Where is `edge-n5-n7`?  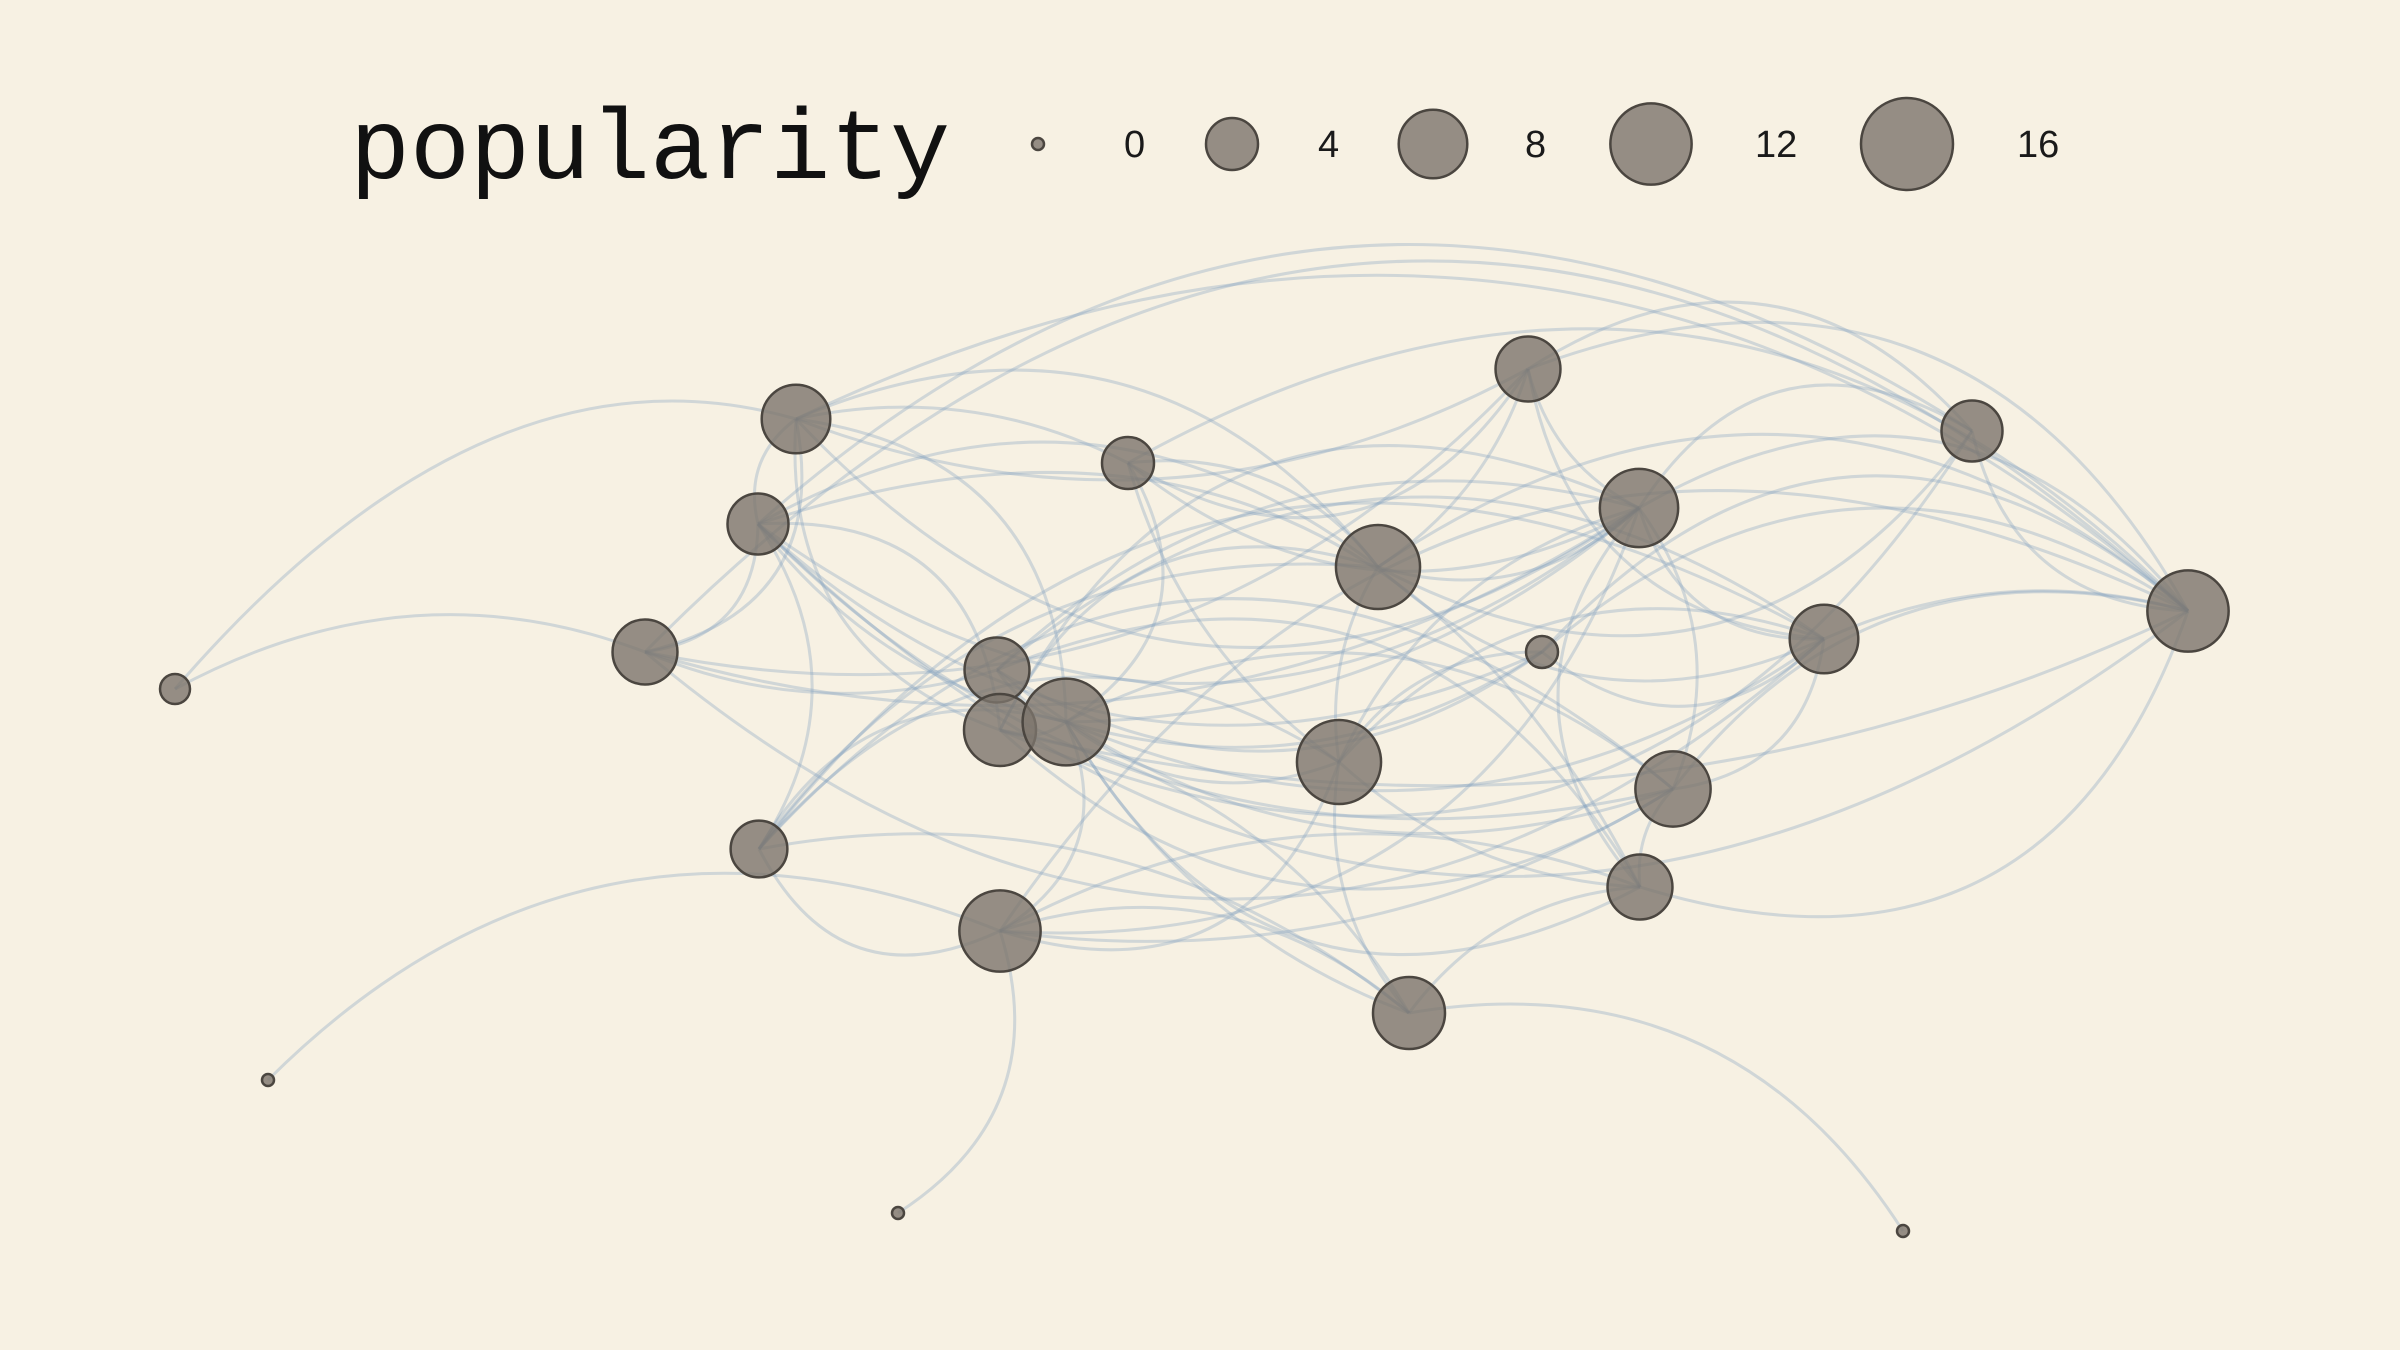 edge-n5-n7 is located at coordinates (1198, 595).